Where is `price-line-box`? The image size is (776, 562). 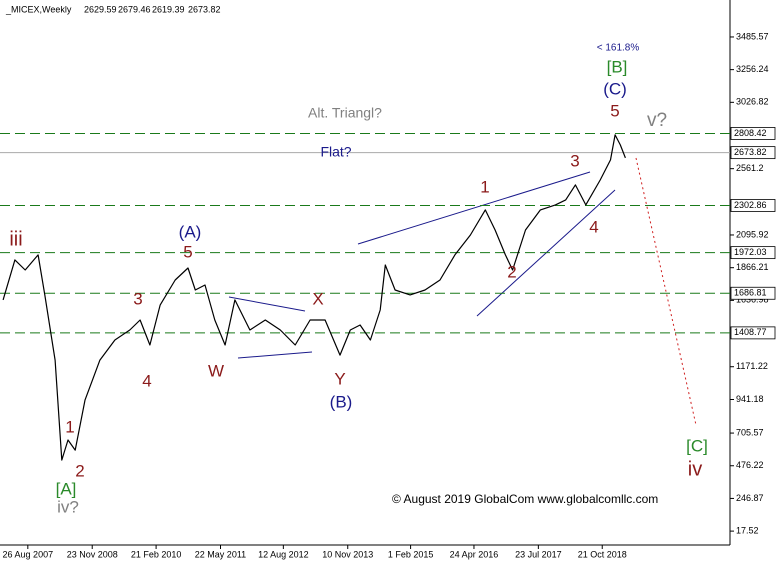 price-line-box is located at coordinates (753, 153).